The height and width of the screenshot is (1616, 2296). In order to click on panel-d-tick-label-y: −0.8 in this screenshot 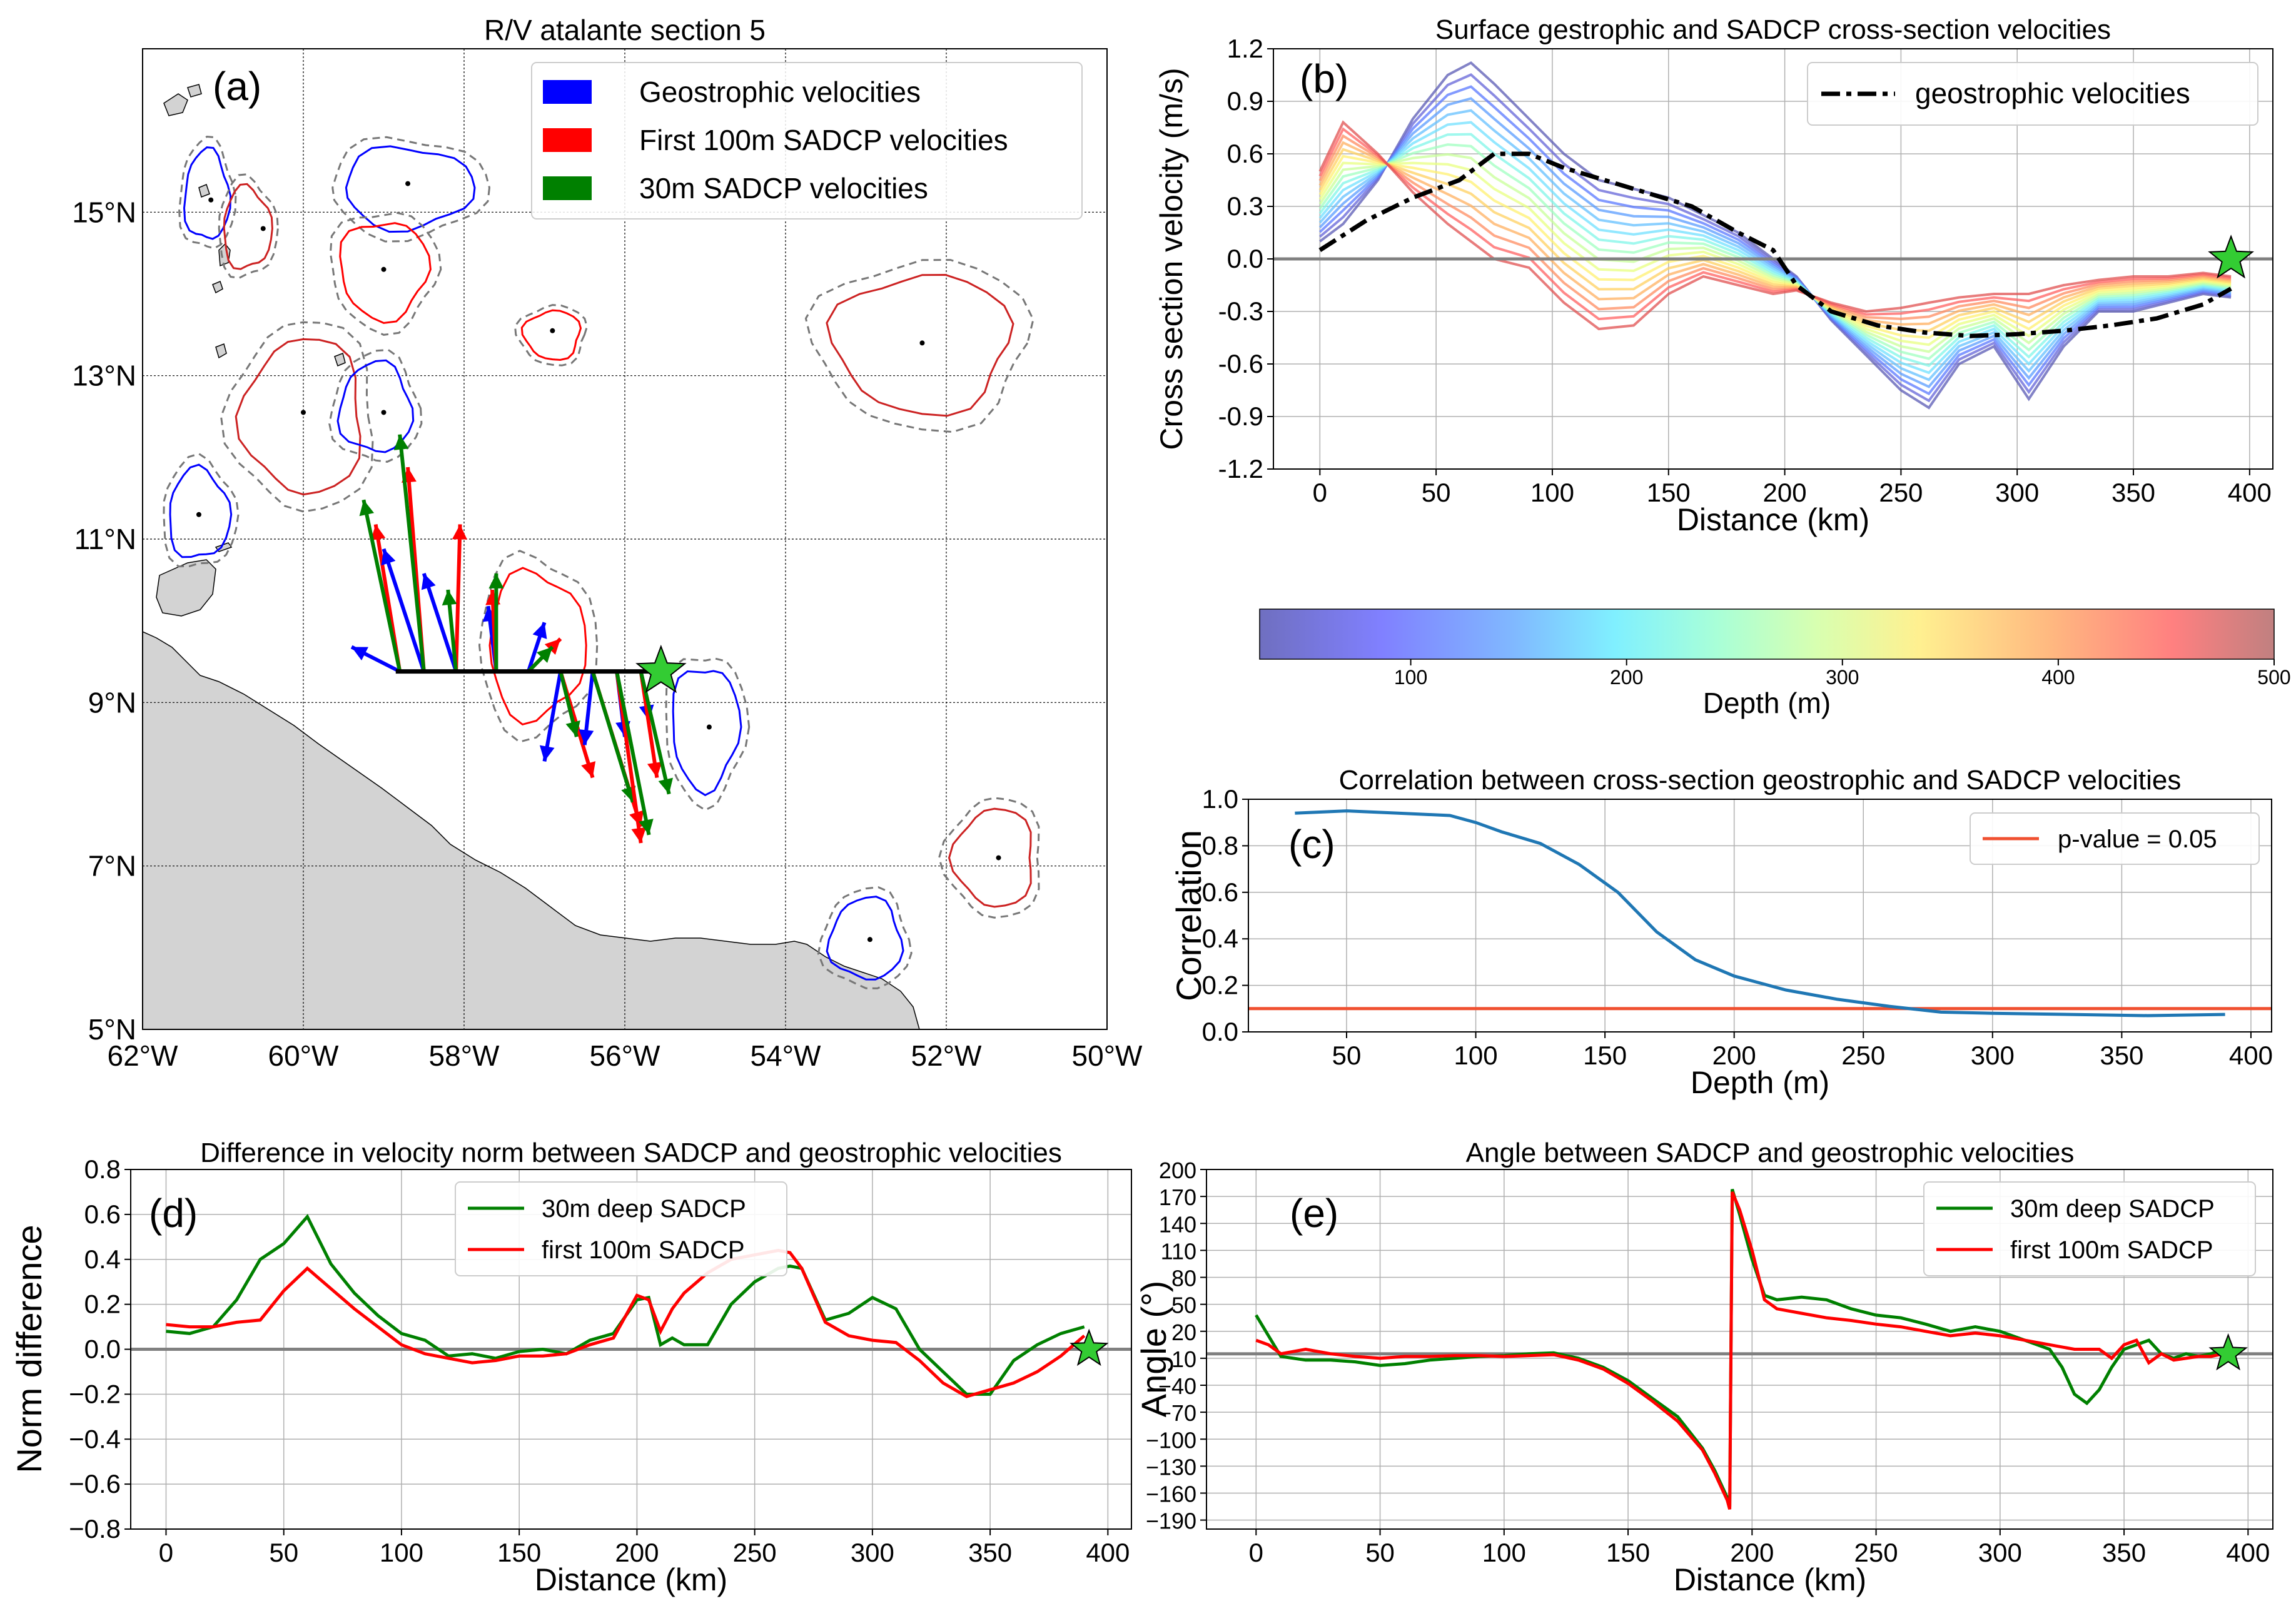, I will do `click(95, 1529)`.